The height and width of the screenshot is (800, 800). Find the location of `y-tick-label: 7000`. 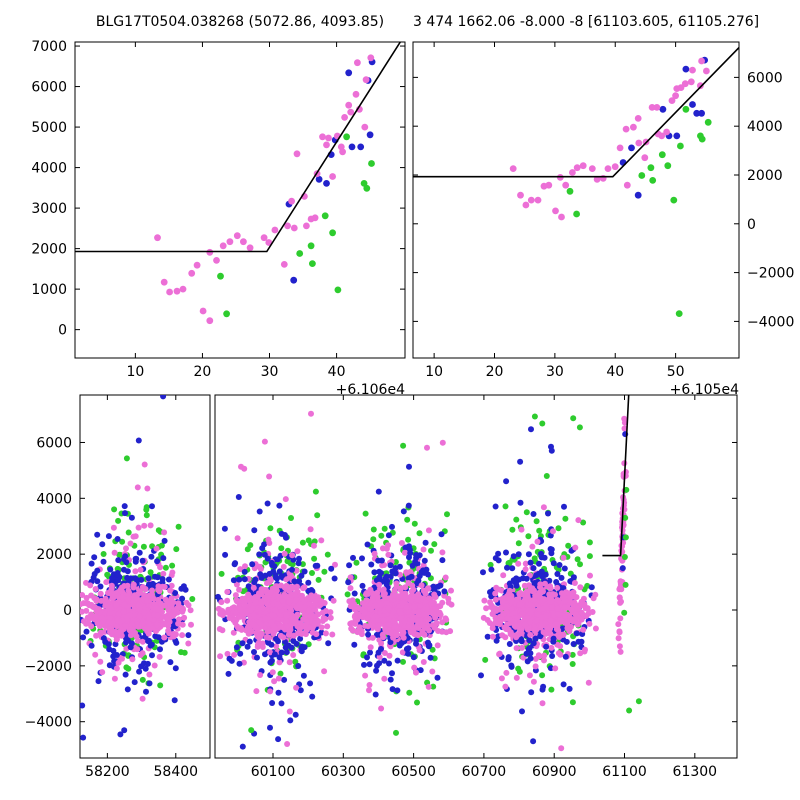

y-tick-label: 7000 is located at coordinates (49, 47).